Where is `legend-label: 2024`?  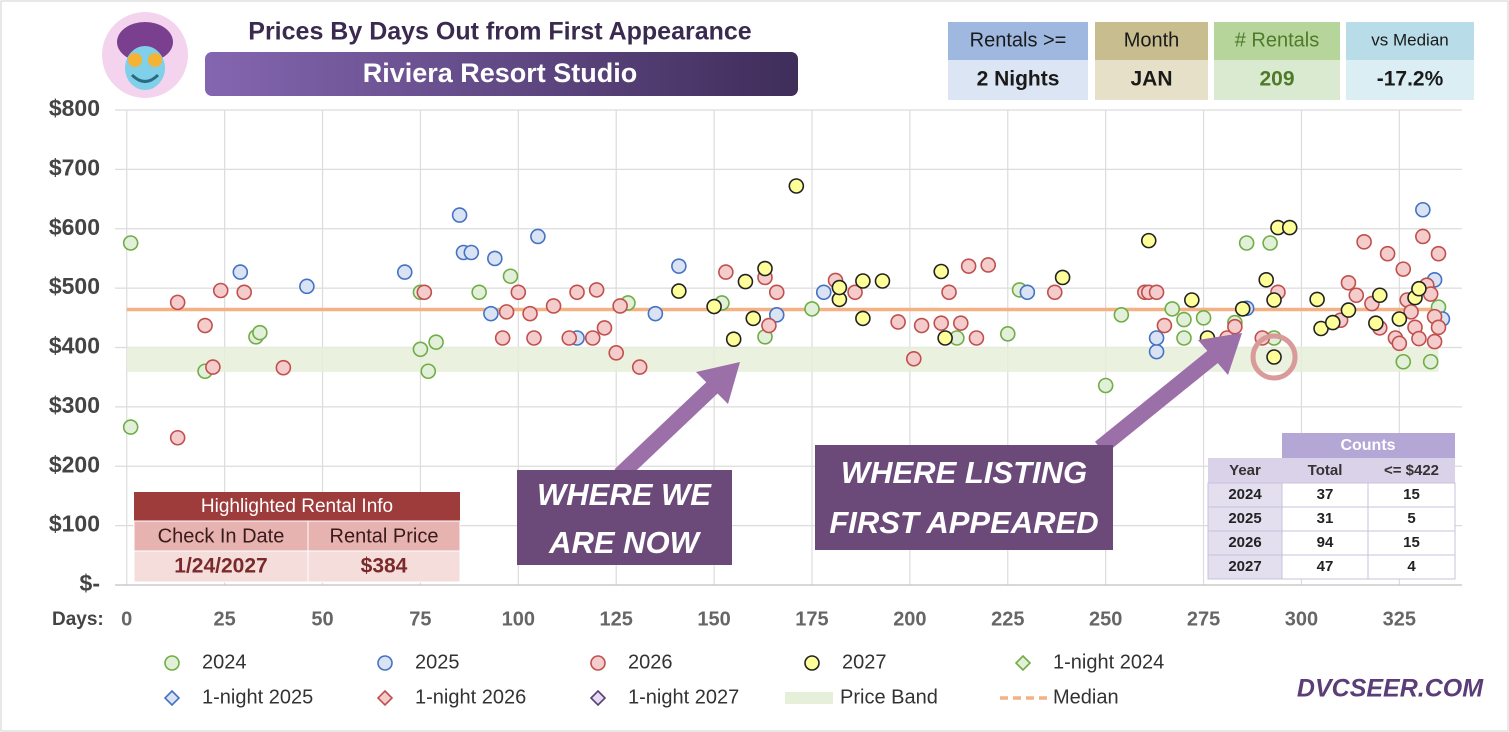 legend-label: 2024 is located at coordinates (224, 662).